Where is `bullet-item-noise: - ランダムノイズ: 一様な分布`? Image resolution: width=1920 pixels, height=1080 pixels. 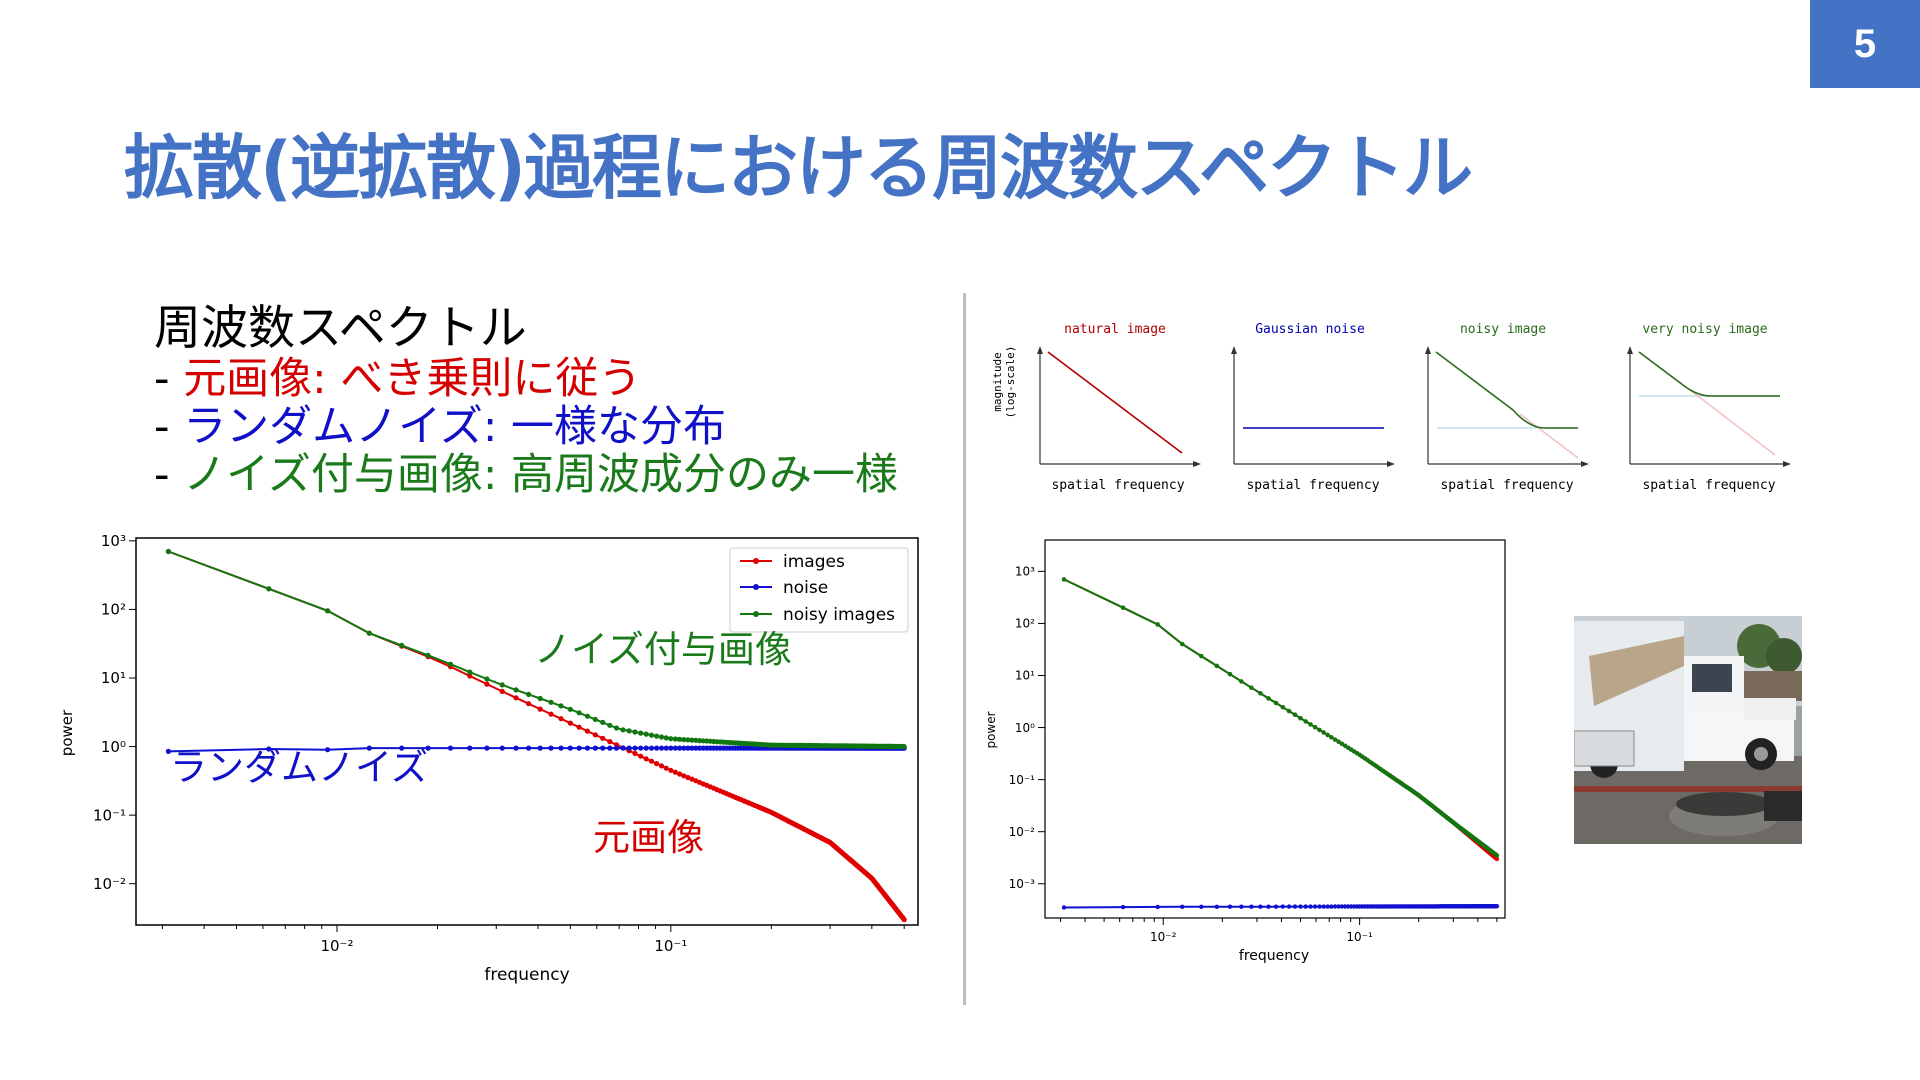
bullet-item-noise: - ランダムノイズ: 一様な分布 is located at coordinates (526, 427).